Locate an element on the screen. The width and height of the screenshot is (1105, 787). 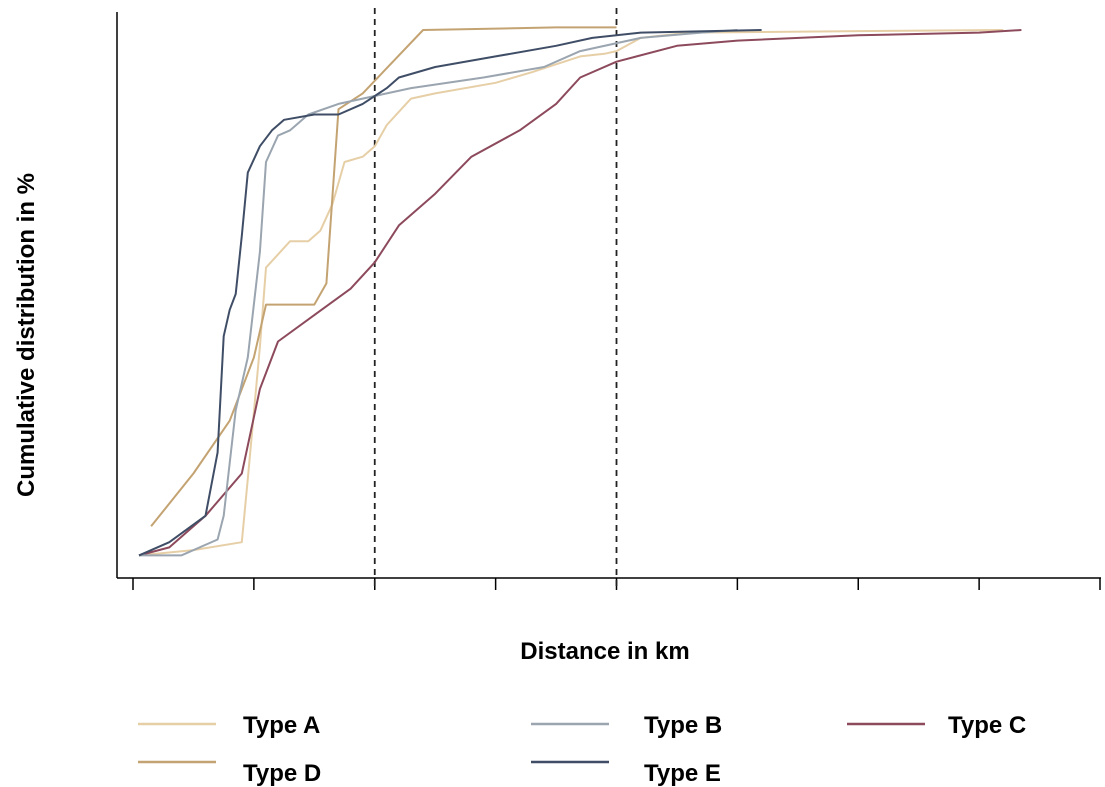
legend-label-type-e: Type E is located at coordinates (682, 773).